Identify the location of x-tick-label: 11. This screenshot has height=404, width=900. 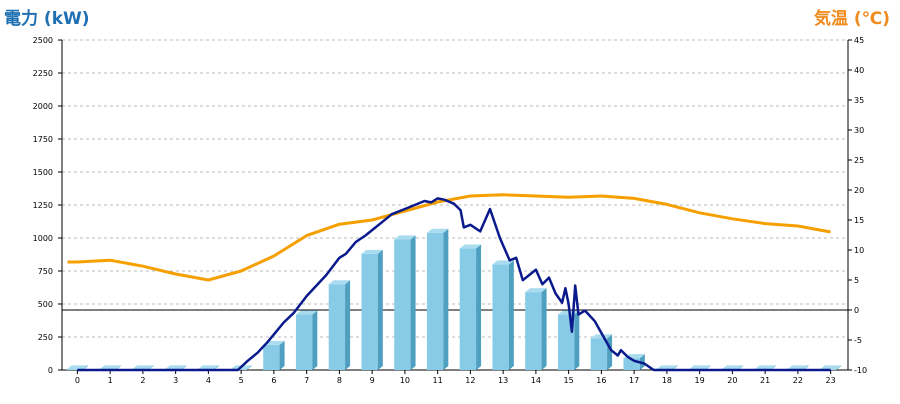
(438, 380).